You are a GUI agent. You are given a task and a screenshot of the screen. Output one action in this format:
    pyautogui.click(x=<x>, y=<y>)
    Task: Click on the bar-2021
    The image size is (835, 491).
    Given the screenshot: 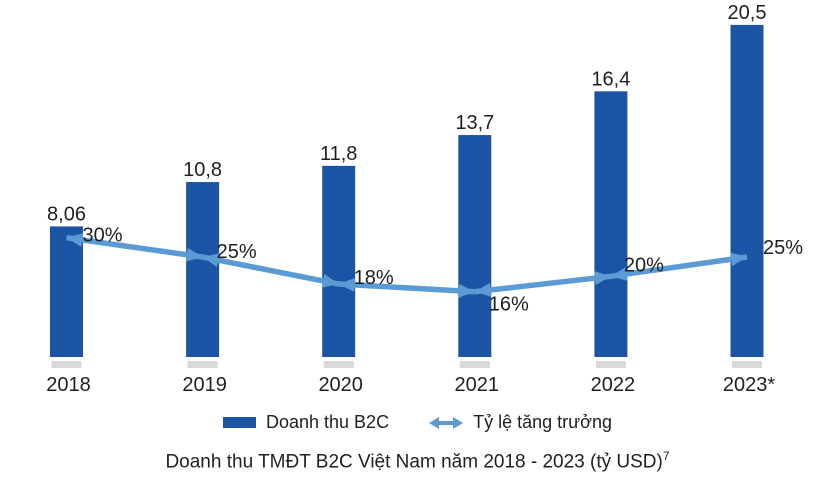 What is the action you would take?
    pyautogui.click(x=475, y=246)
    